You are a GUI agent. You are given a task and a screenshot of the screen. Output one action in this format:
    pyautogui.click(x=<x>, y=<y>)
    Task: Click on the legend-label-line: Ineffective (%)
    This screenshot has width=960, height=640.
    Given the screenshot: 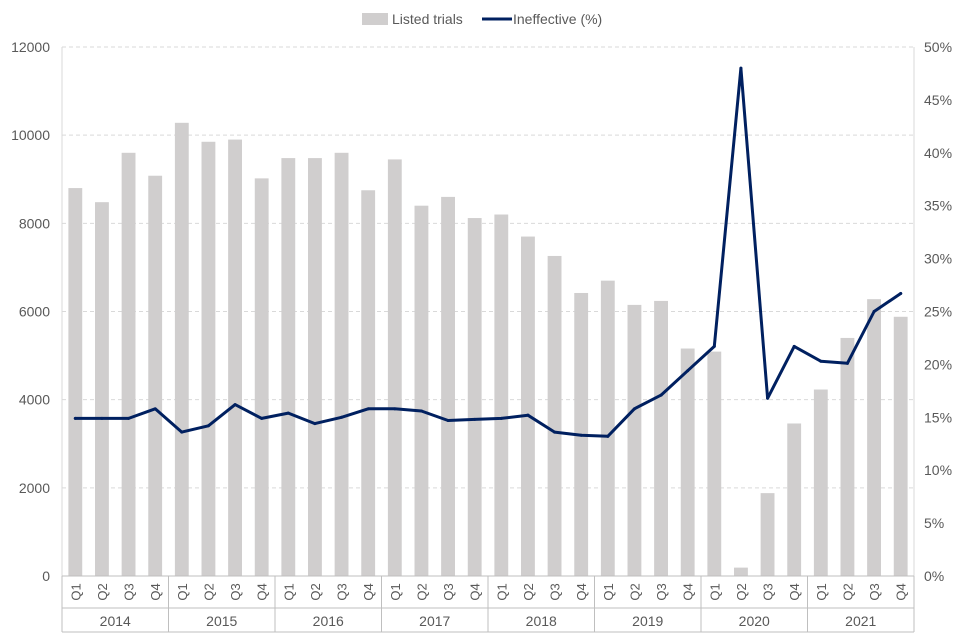 What is the action you would take?
    pyautogui.click(x=557, y=19)
    